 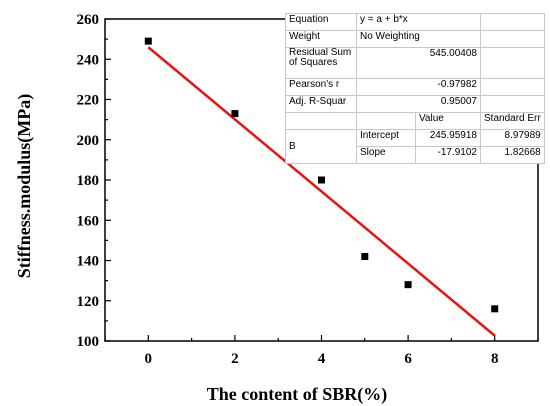 What do you see at coordinates (88, 101) in the screenshot?
I see `y-tick-label: 220` at bounding box center [88, 101].